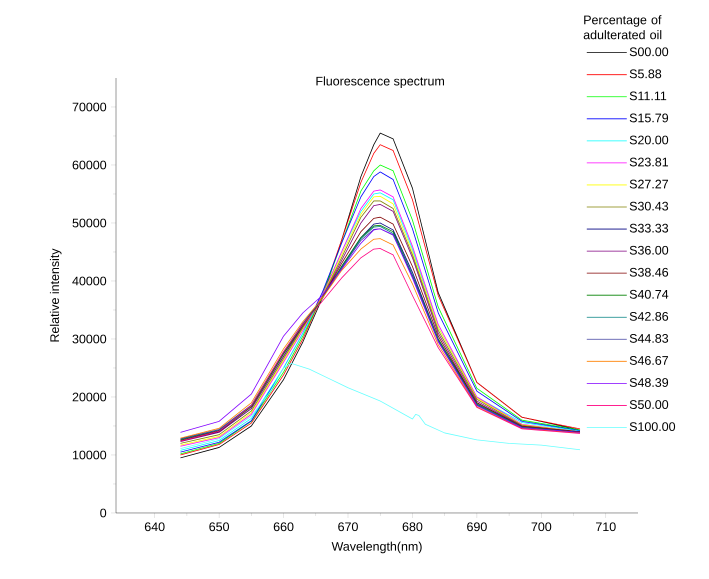 This screenshot has height=579, width=709. What do you see at coordinates (649, 228) in the screenshot?
I see `legend-label: S33.33` at bounding box center [649, 228].